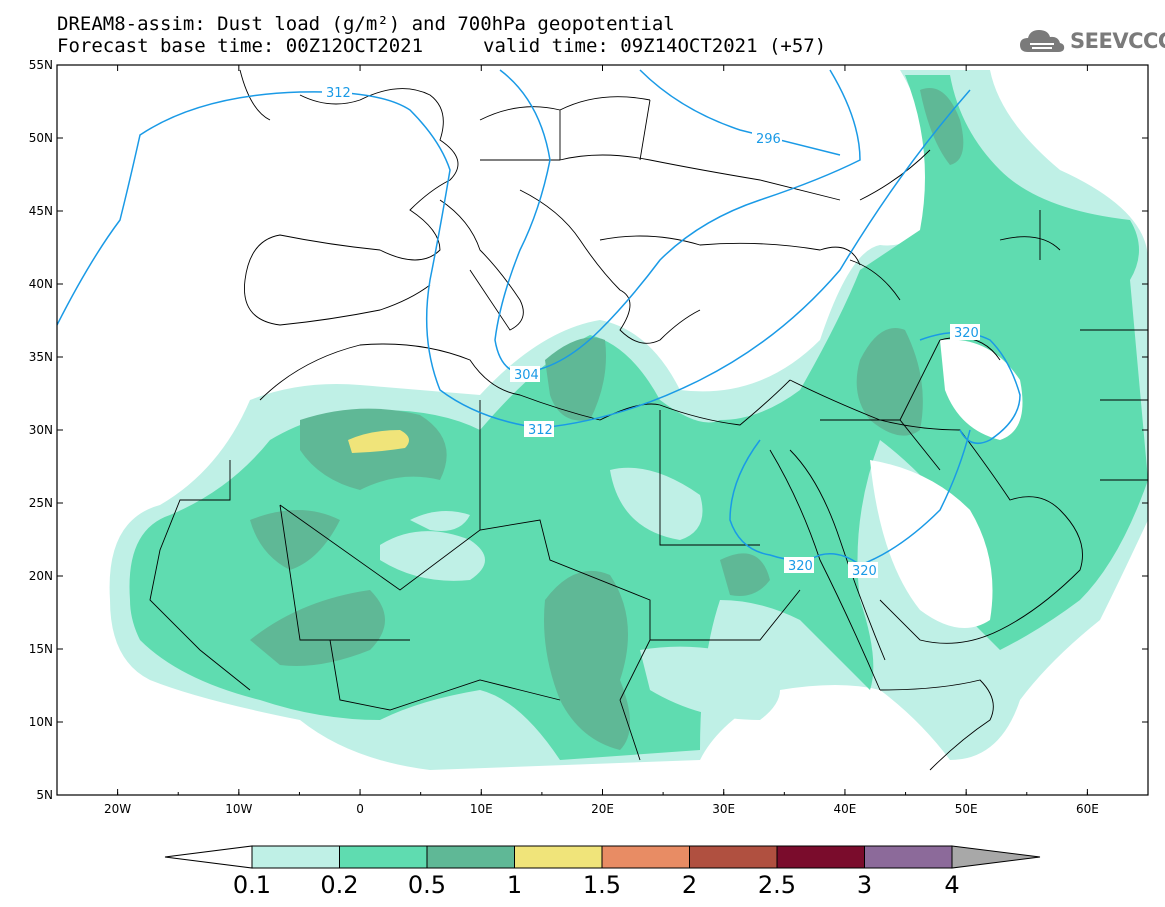 The image size is (1165, 907). I want to click on lat-tick-label: 55N, so click(41, 65).